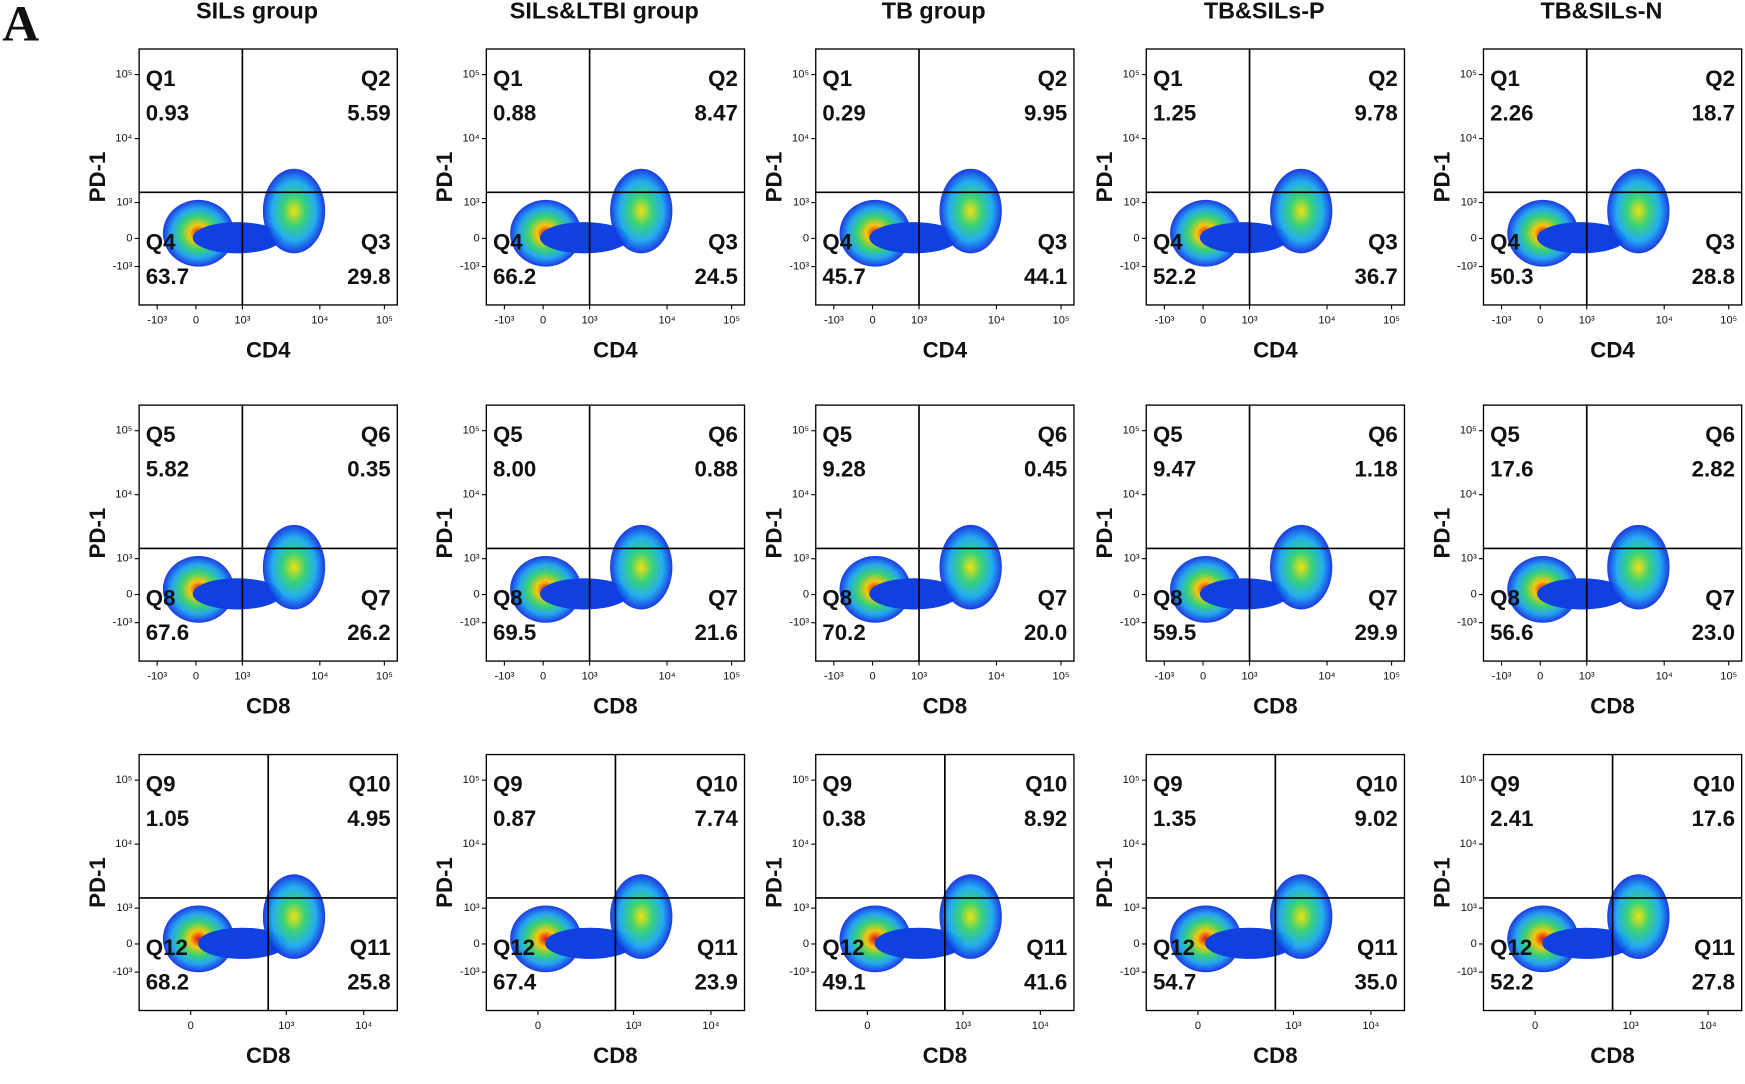 The height and width of the screenshot is (1084, 1745). What do you see at coordinates (514, 818) in the screenshot?
I see `quadrant-value: 0.87` at bounding box center [514, 818].